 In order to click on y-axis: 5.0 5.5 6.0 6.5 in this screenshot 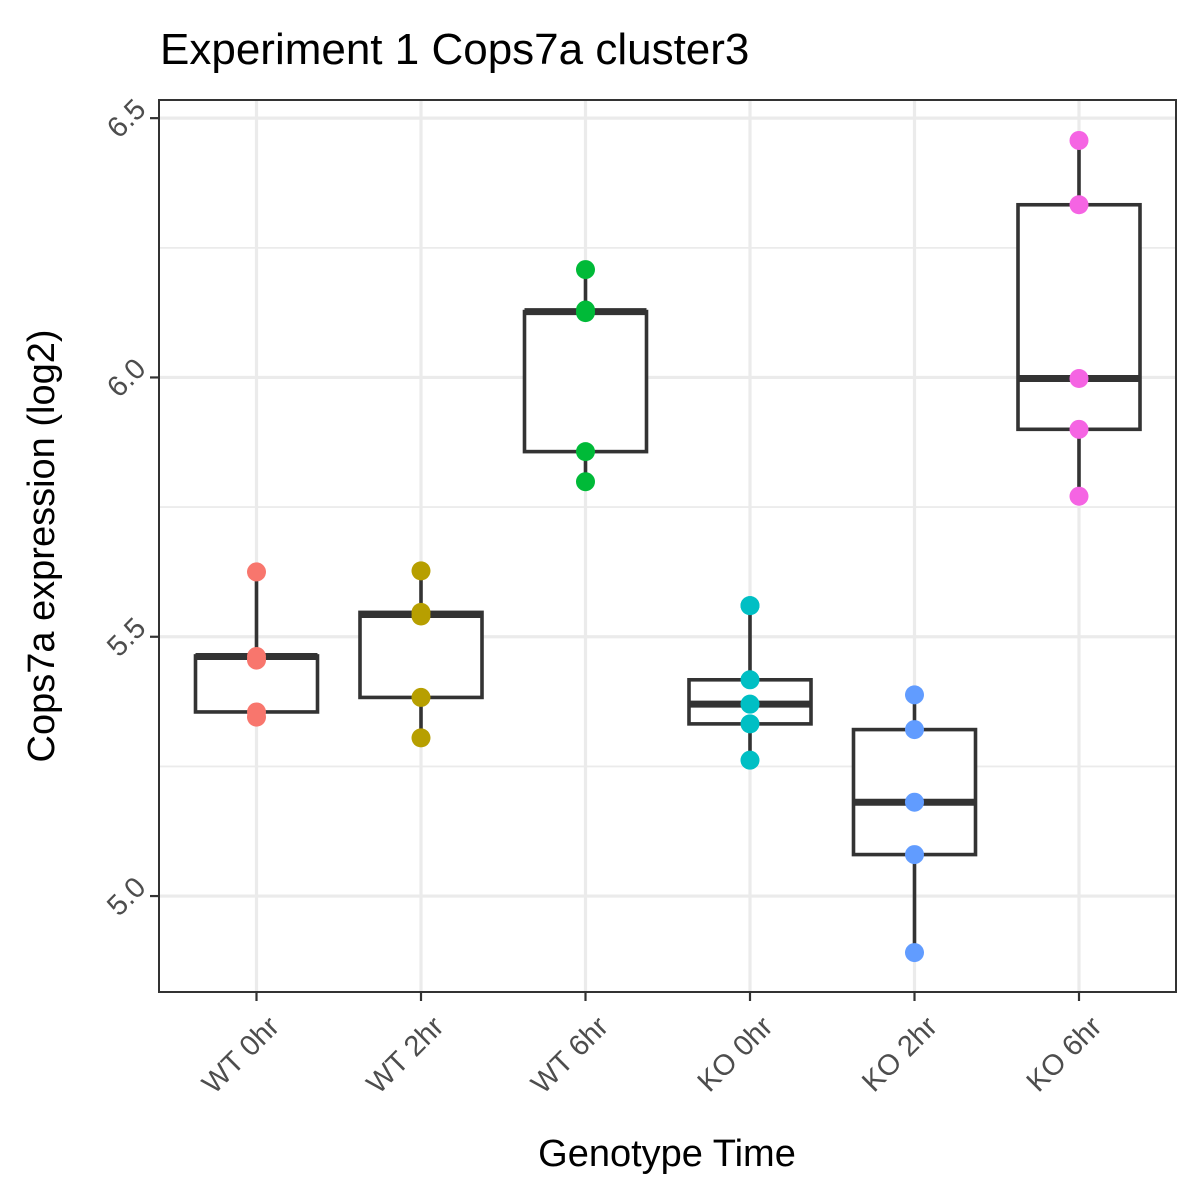, I will do `click(130, 507)`.